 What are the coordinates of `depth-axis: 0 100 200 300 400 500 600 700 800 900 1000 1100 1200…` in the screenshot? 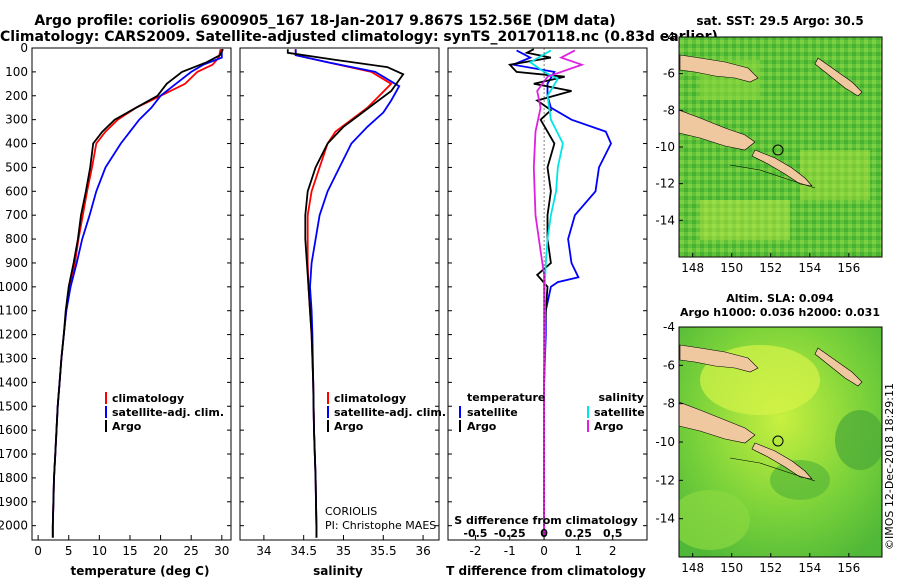 It's located at (14, 287).